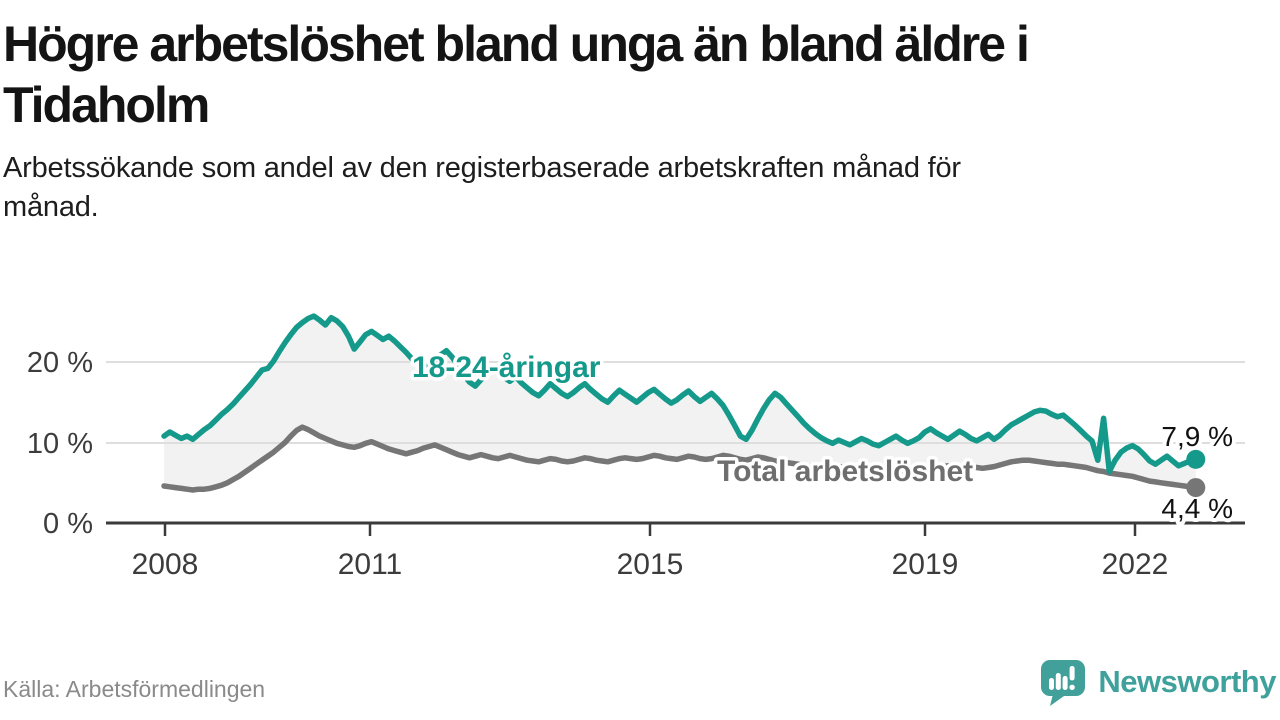 The height and width of the screenshot is (720, 1280). What do you see at coordinates (1197, 508) in the screenshot?
I see `end-label-total: 4,4 %` at bounding box center [1197, 508].